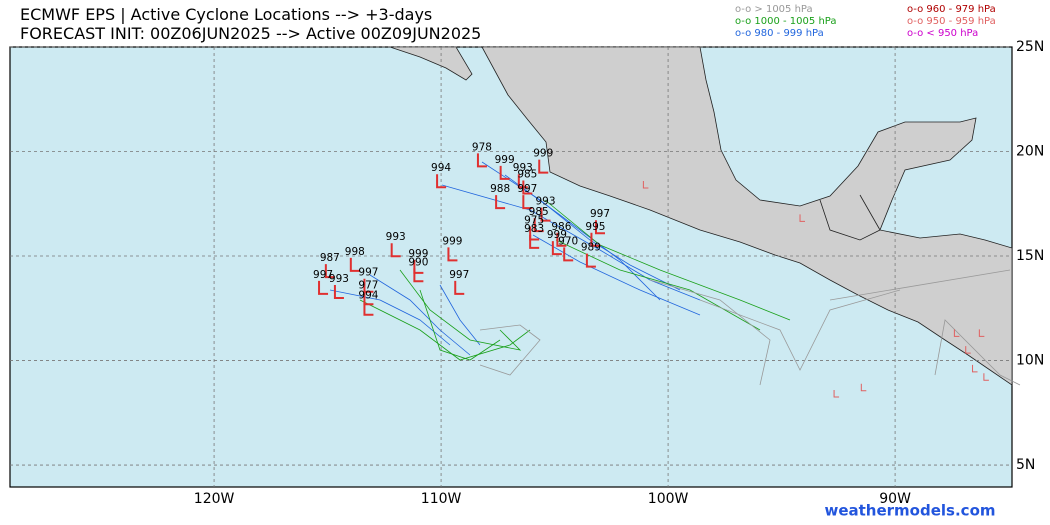  Describe the element at coordinates (355, 252) in the screenshot. I see `pressure-label: 998` at that location.